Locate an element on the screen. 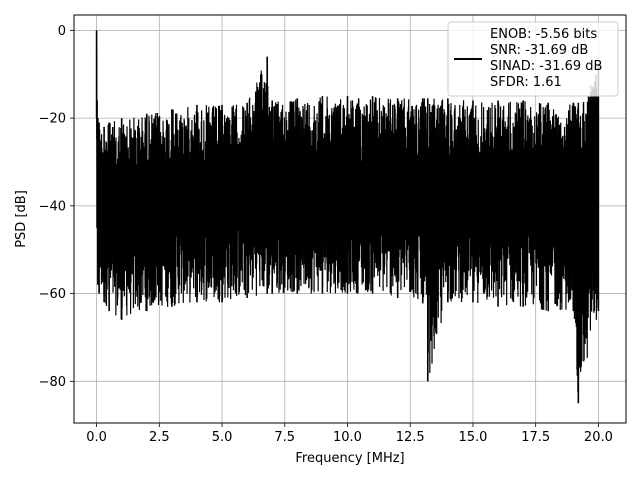 This screenshot has width=640, height=480. y-tick-label: −80 is located at coordinates (52, 382).